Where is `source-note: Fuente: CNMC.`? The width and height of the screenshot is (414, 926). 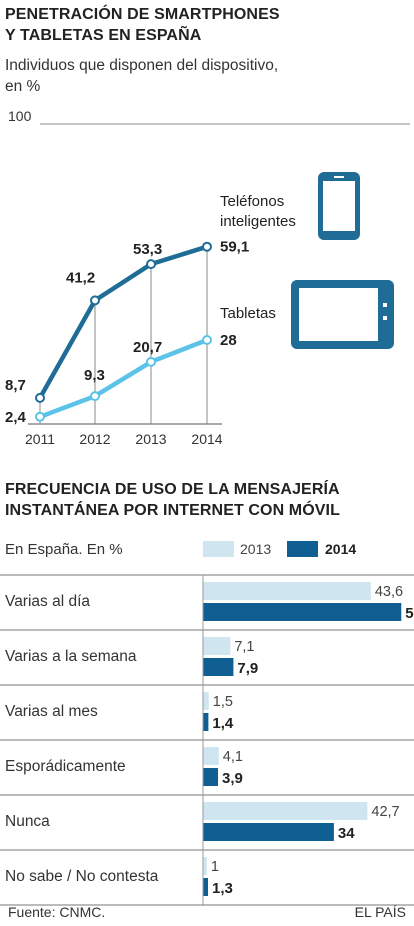 source-note: Fuente: CNMC. is located at coordinates (57, 912).